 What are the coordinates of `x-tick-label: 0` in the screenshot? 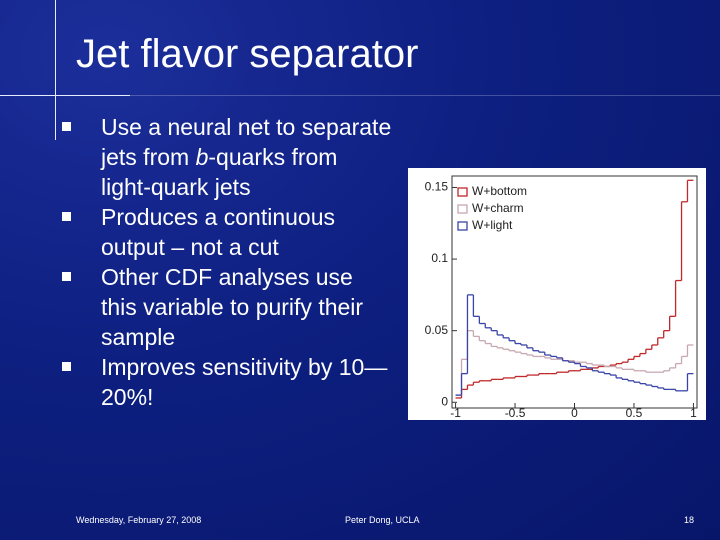 It's located at (574, 413).